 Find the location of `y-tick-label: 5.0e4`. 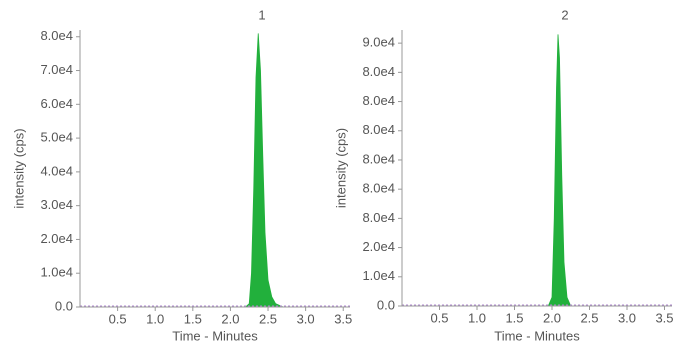

y-tick-label: 5.0e4 is located at coordinates (56, 137).